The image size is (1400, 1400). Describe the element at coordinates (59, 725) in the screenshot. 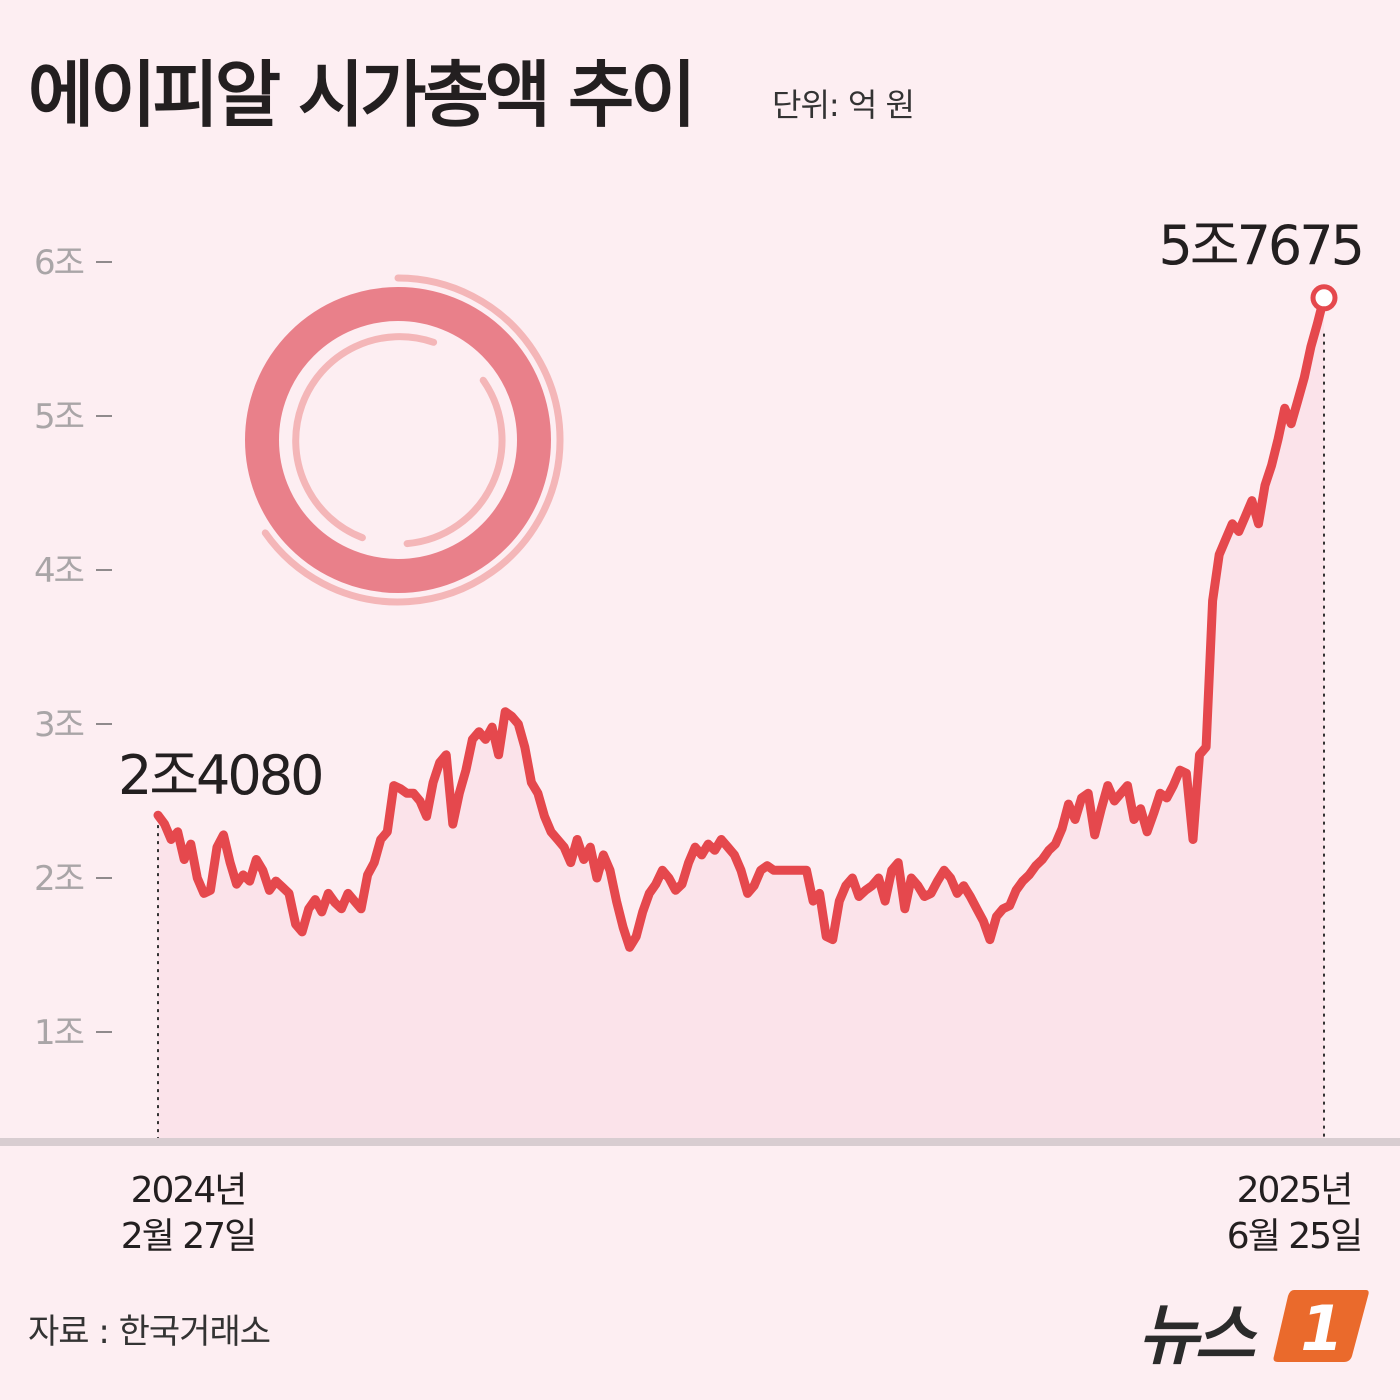

I see `y-tick-label: 3조` at that location.